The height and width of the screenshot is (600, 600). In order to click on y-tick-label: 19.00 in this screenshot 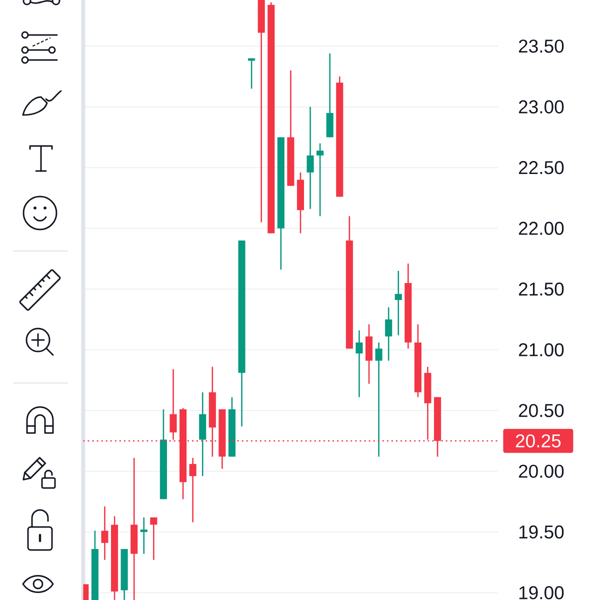, I will do `click(541, 593)`.